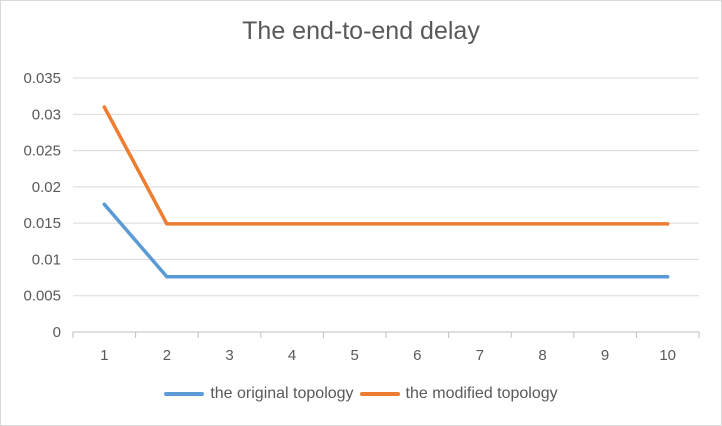 The height and width of the screenshot is (426, 722). Describe the element at coordinates (417, 355) in the screenshot. I see `x-tick-label: 6` at that location.